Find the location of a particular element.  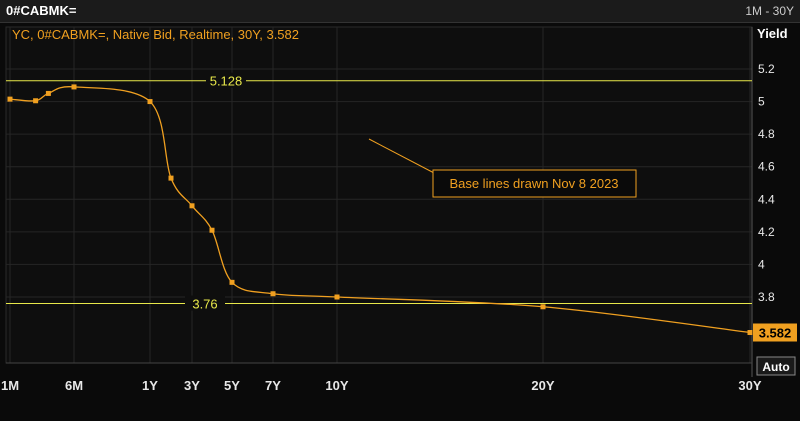

annotation-leader-line is located at coordinates (402, 156).